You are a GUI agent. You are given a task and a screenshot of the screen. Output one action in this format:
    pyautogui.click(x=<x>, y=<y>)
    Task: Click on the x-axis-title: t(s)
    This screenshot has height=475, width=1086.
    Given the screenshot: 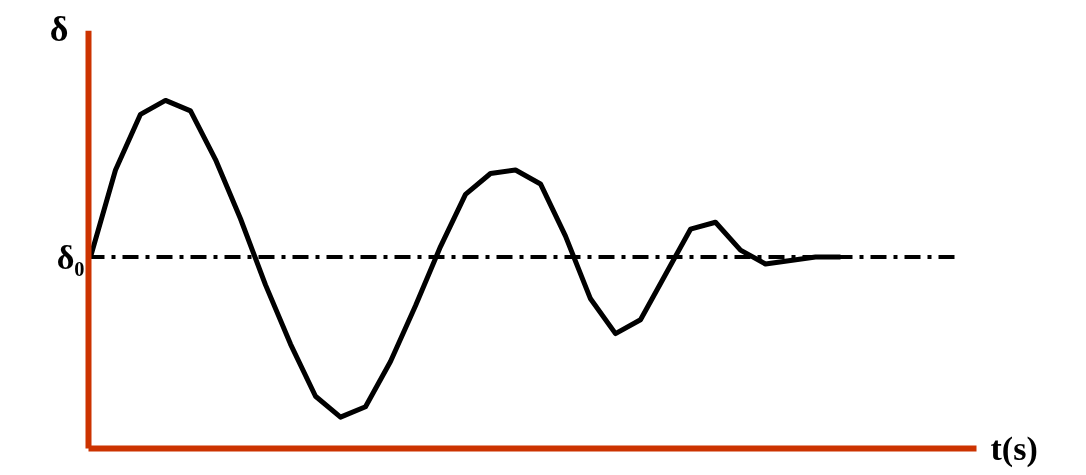 What is the action you would take?
    pyautogui.click(x=1014, y=448)
    